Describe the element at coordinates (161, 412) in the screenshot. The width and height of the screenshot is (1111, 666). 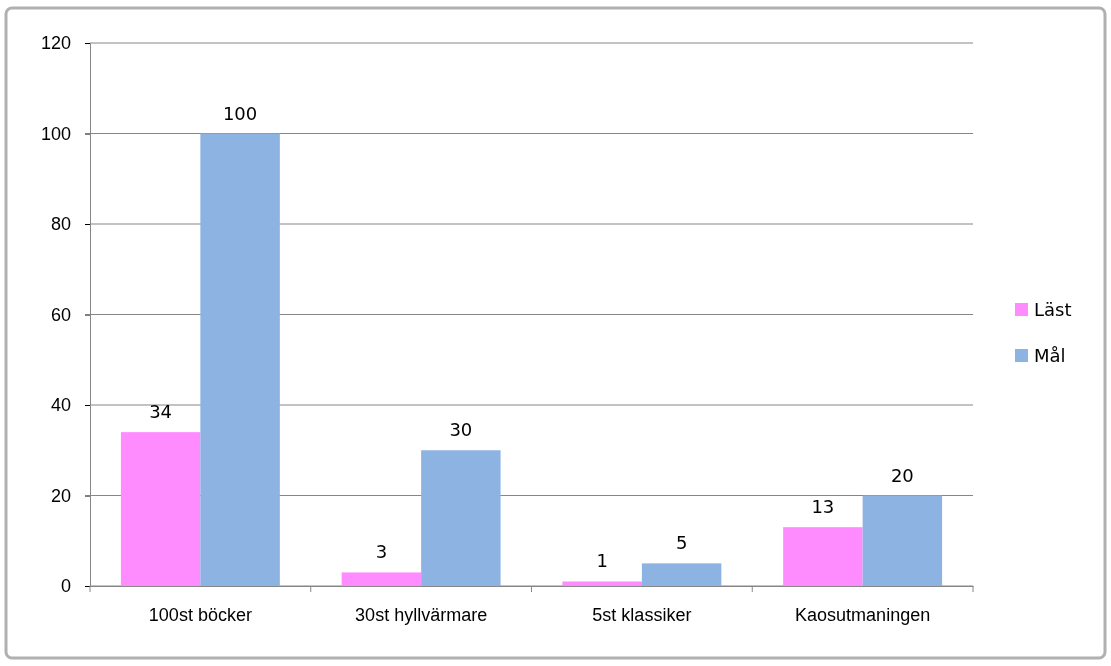
I see `data-label: 34` at that location.